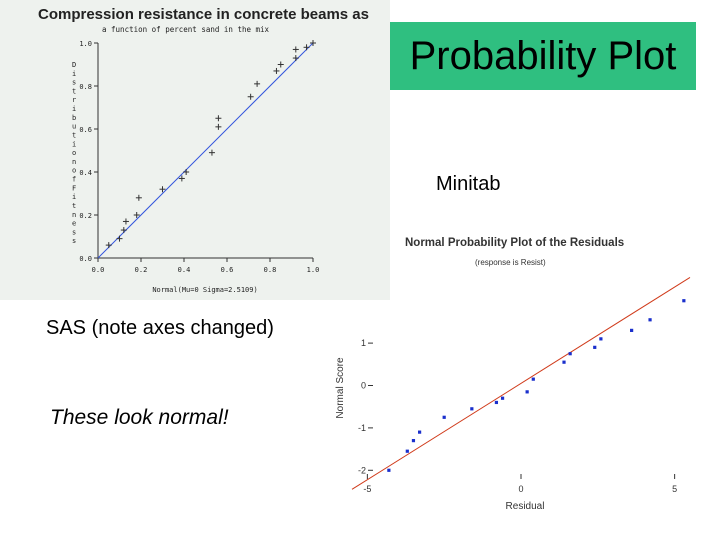 Image resolution: width=720 pixels, height=540 pixels. What do you see at coordinates (210, 144) in the screenshot?
I see `sas-points` at bounding box center [210, 144].